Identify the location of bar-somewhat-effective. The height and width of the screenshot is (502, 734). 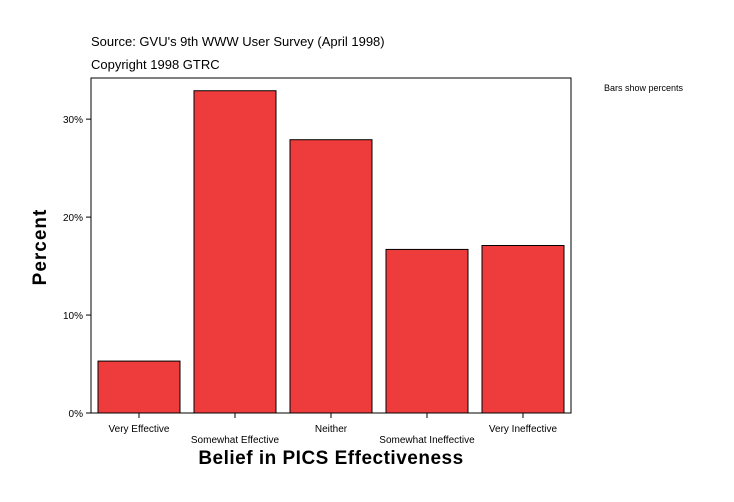
(235, 252).